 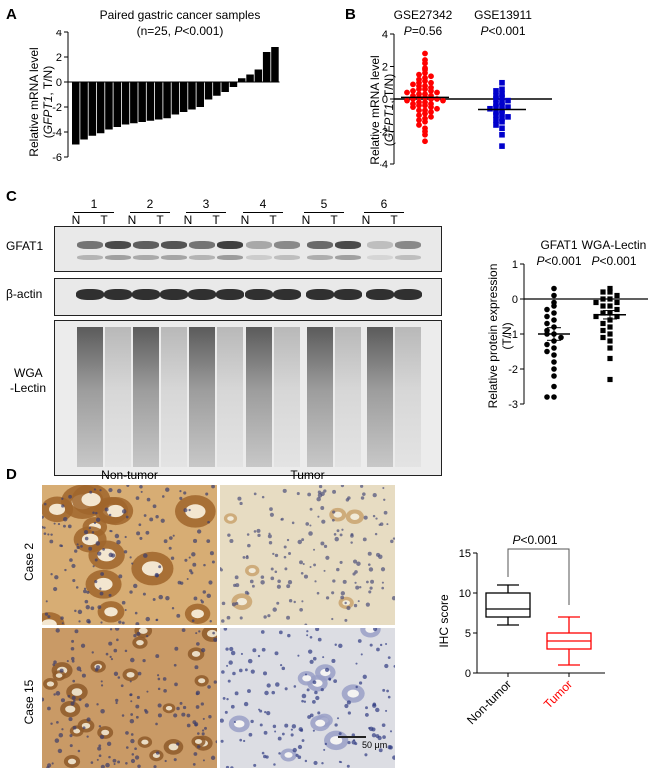 I want to click on y-tick-label: 4, so click(x=385, y=35).